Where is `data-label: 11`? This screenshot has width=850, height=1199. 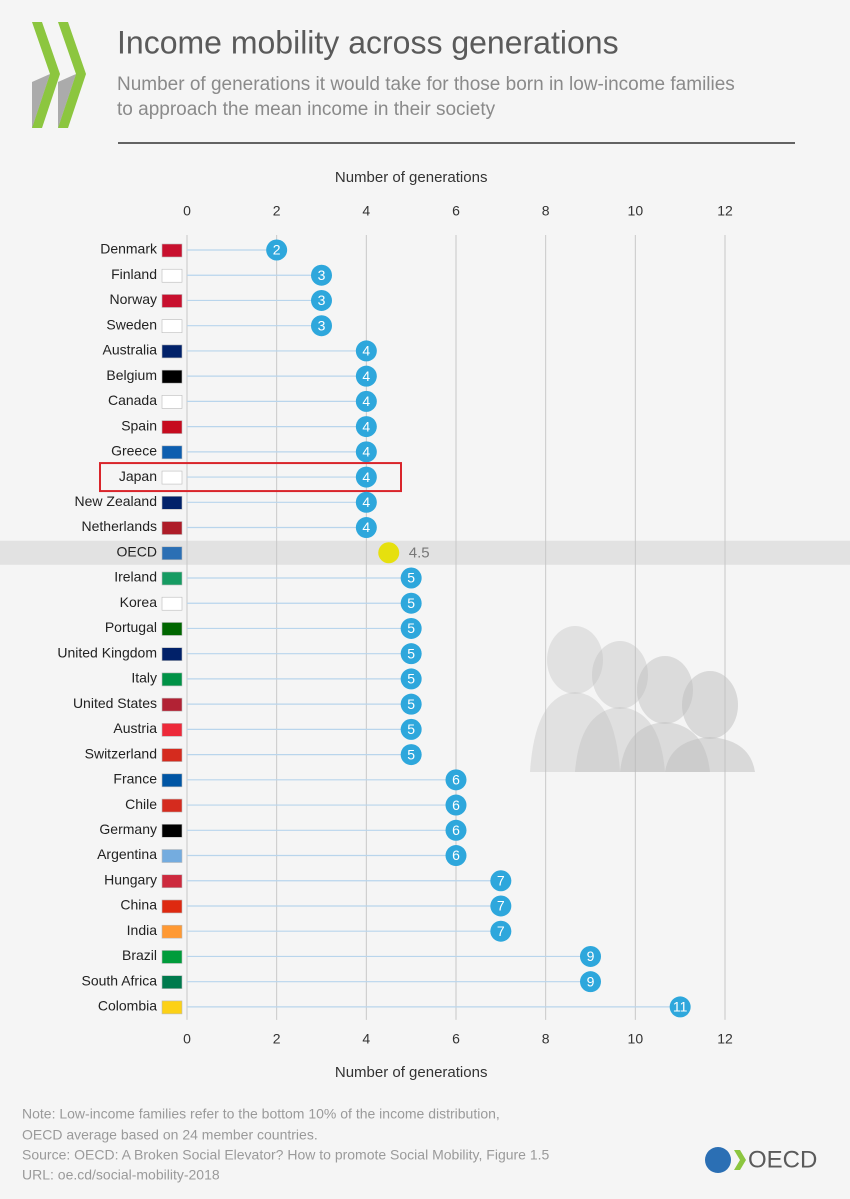
data-label: 11 is located at coordinates (680, 1007).